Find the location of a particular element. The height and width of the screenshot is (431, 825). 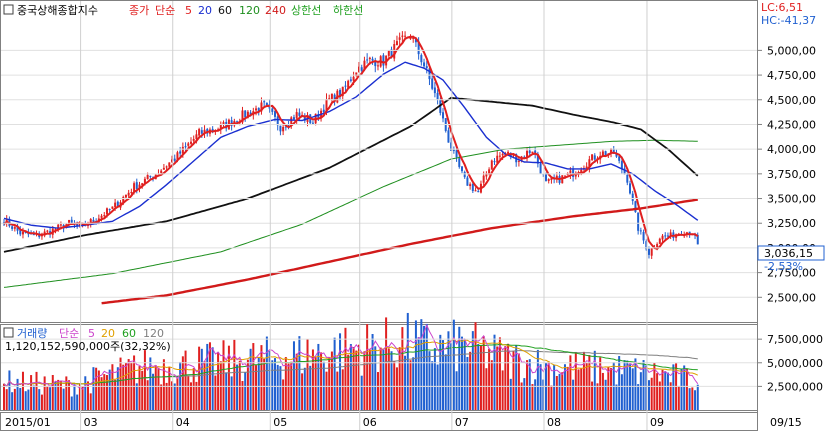

last-price-box is located at coordinates (791, 253).